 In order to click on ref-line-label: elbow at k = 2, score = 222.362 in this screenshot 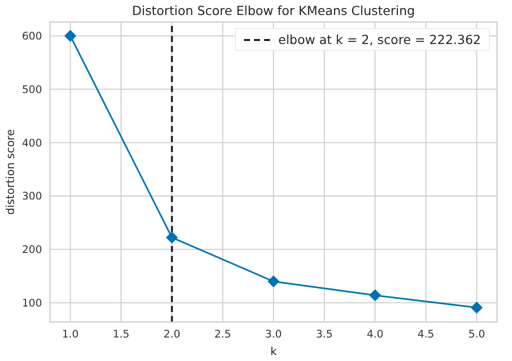, I will do `click(379, 39)`.